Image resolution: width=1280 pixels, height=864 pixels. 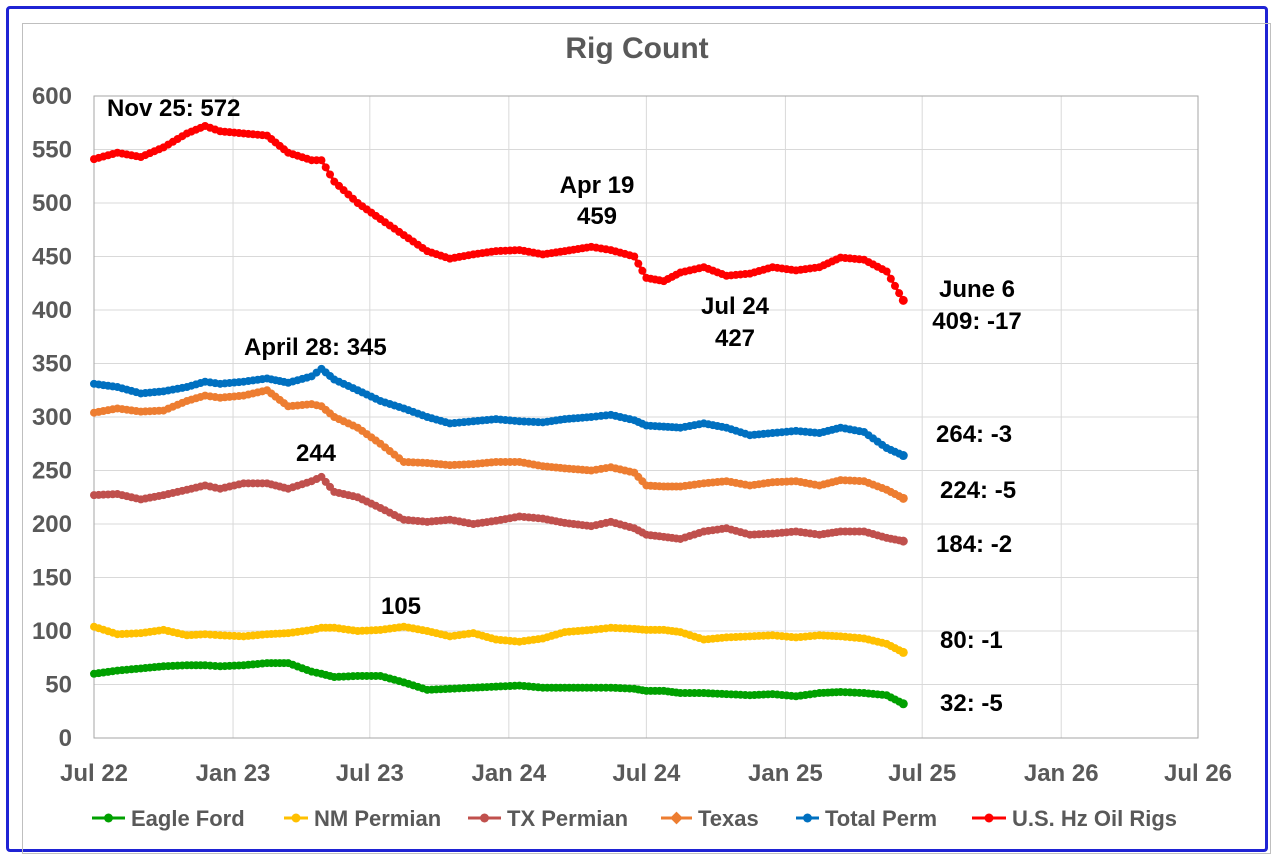 I want to click on annotation-label: 264: -3, so click(x=974, y=434).